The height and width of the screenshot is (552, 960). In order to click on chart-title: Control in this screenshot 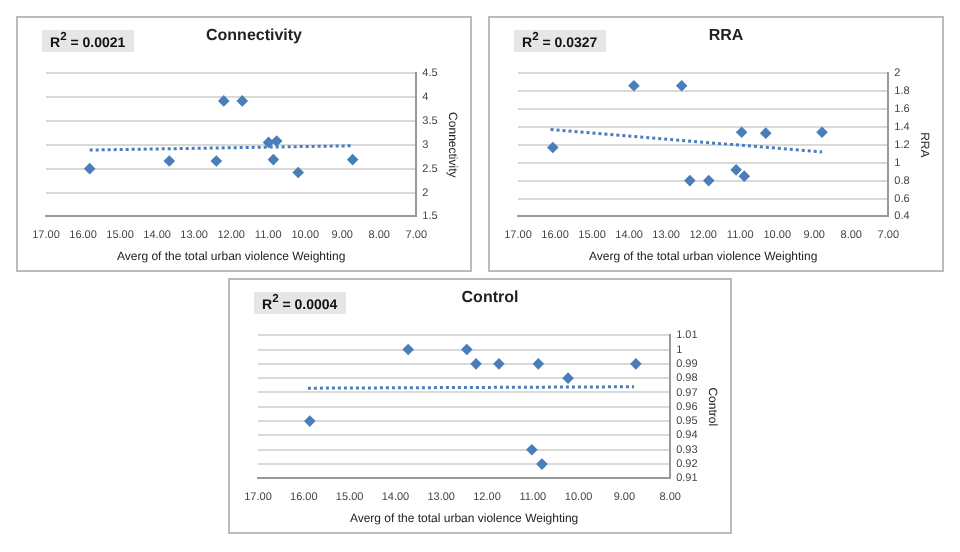, I will do `click(490, 297)`.